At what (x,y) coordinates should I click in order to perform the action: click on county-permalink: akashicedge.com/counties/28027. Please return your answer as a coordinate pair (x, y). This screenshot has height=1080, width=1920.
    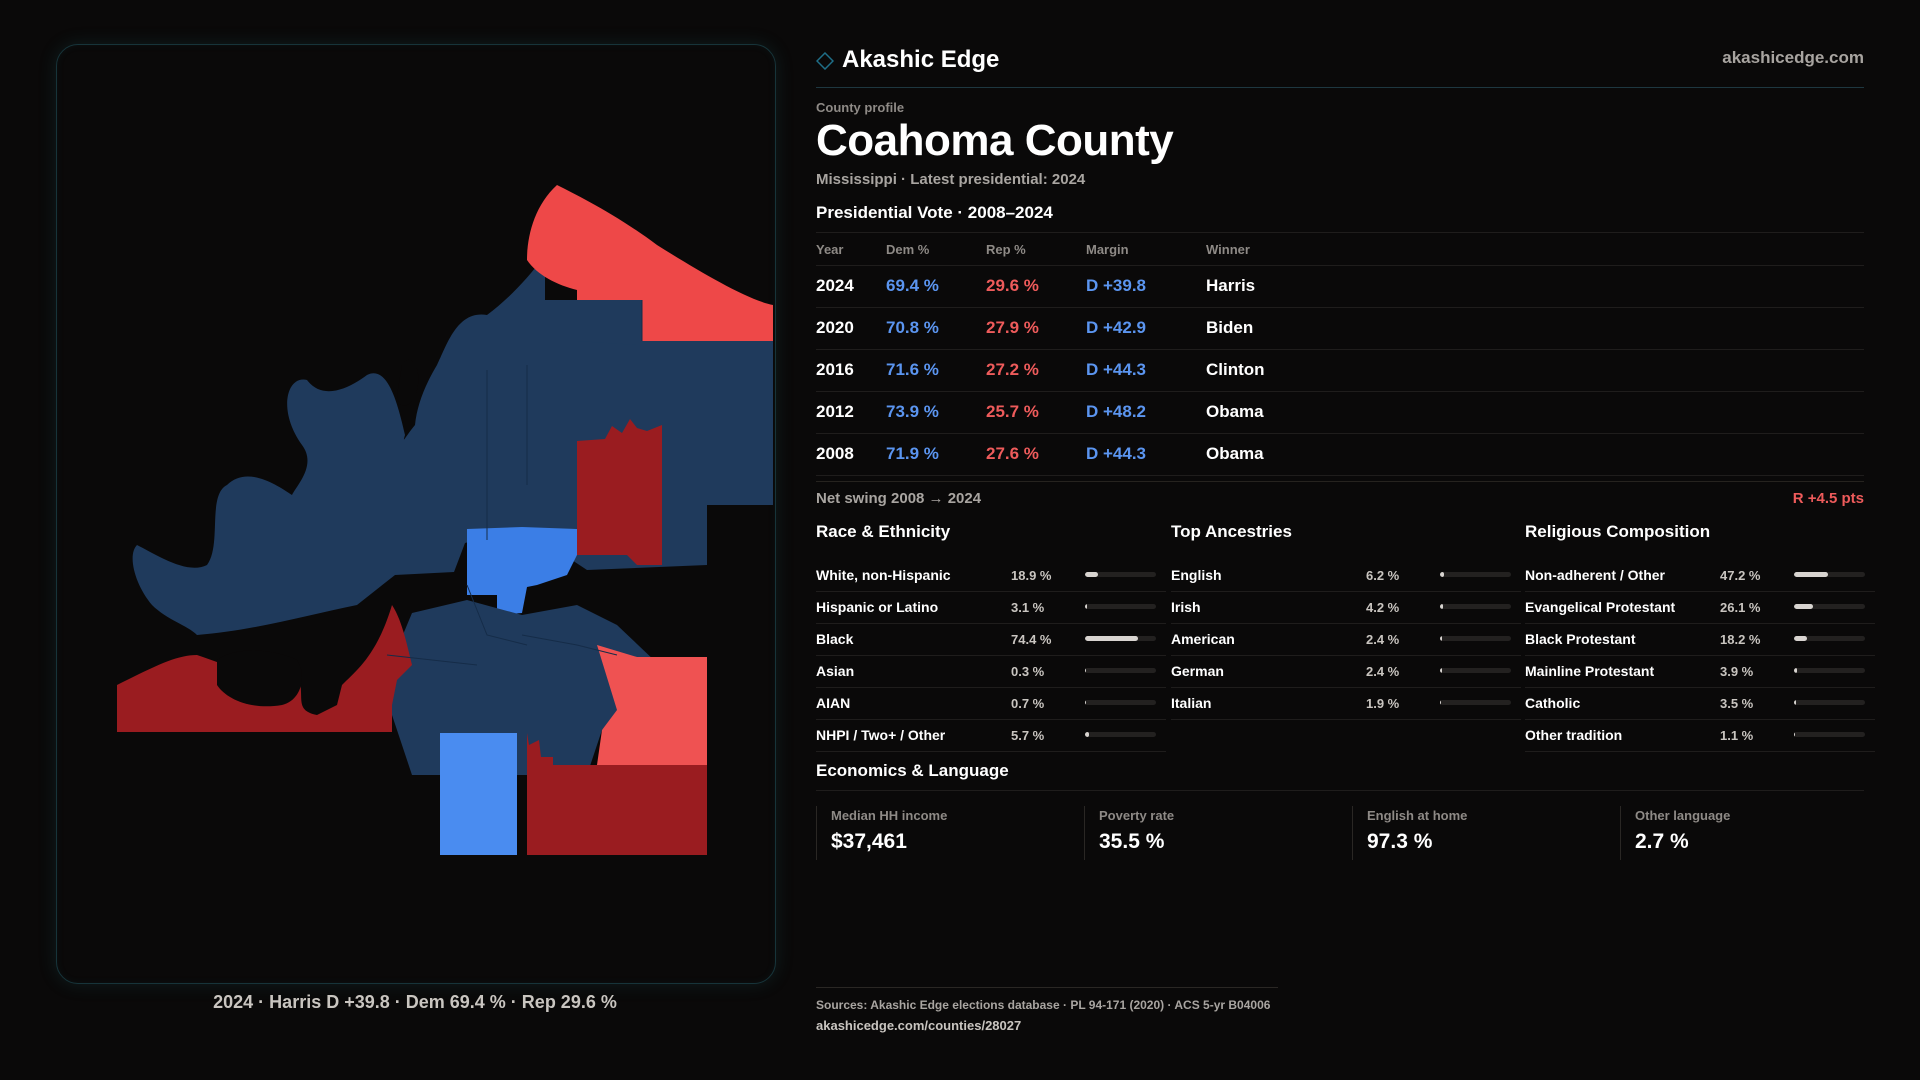
    Looking at the image, I should click on (919, 1025).